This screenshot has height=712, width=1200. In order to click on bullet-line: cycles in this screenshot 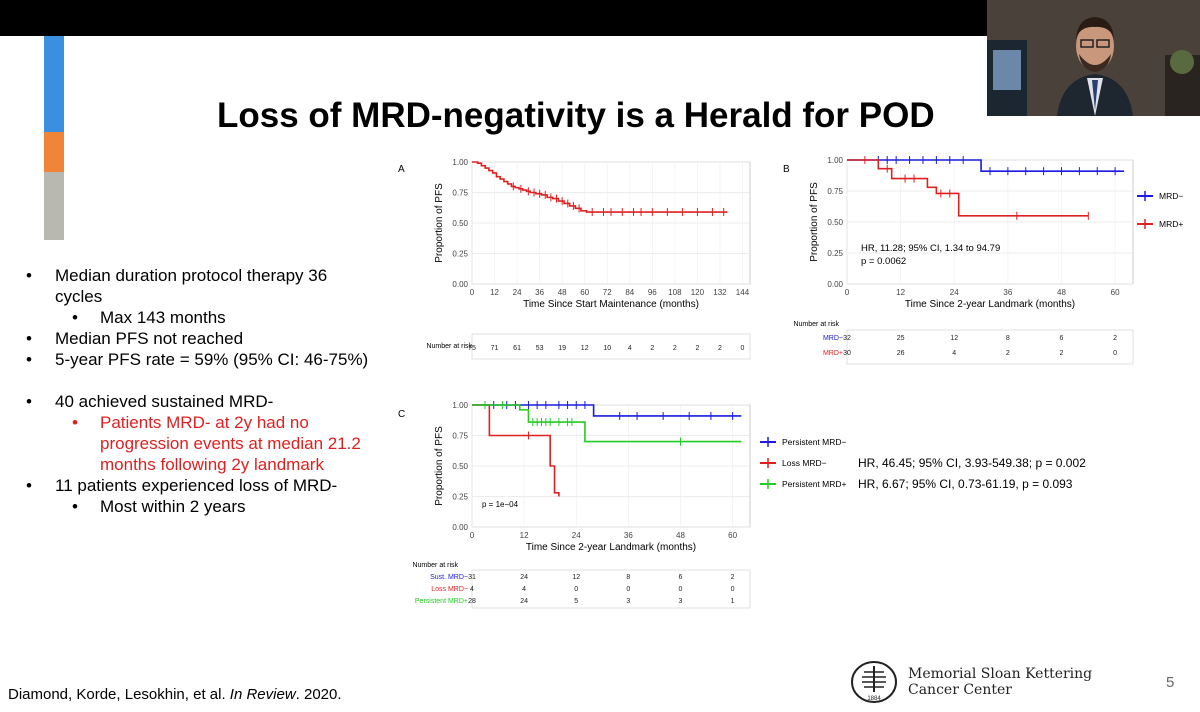, I will do `click(211, 296)`.